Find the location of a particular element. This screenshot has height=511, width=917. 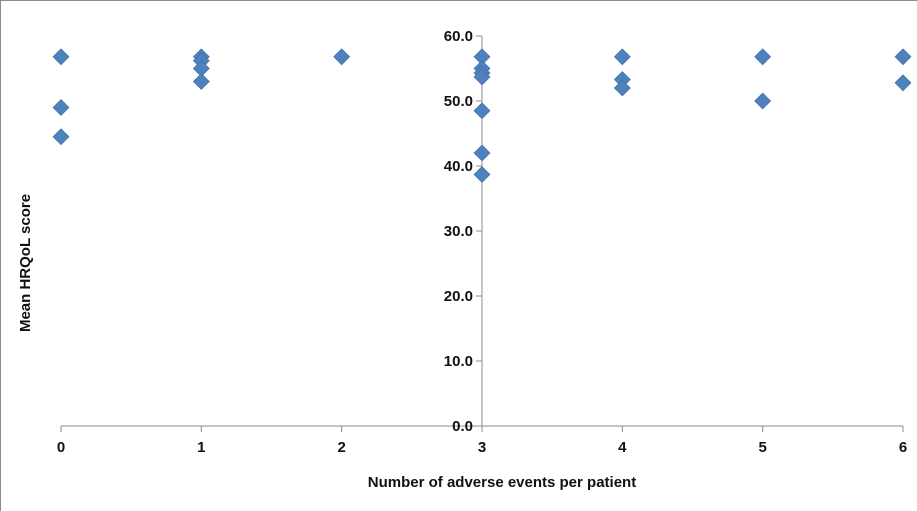

x-tick-label: 0 is located at coordinates (61, 447).